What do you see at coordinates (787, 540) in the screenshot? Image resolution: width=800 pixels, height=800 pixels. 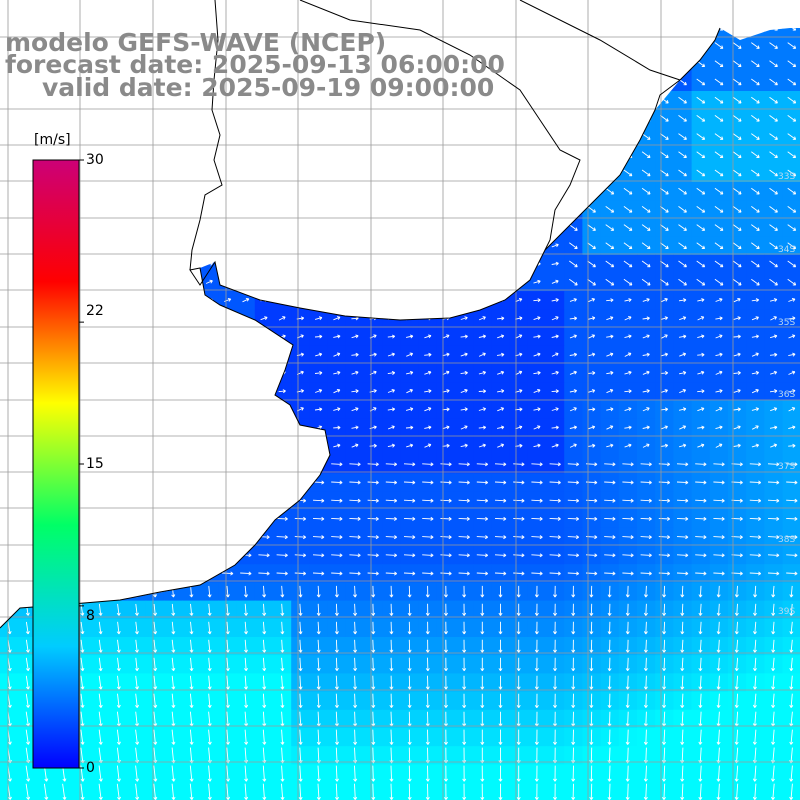 I see `lat-label-38s: 38S` at bounding box center [787, 540].